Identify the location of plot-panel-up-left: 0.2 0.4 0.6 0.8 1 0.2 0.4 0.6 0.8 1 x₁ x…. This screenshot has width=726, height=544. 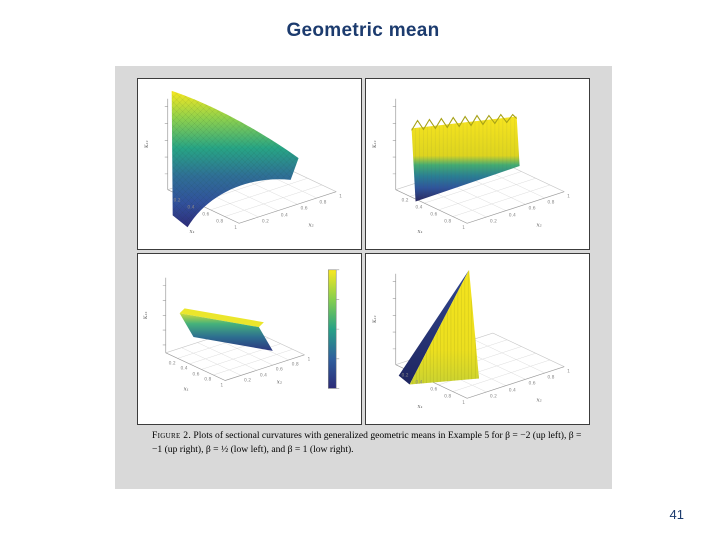
(249, 164).